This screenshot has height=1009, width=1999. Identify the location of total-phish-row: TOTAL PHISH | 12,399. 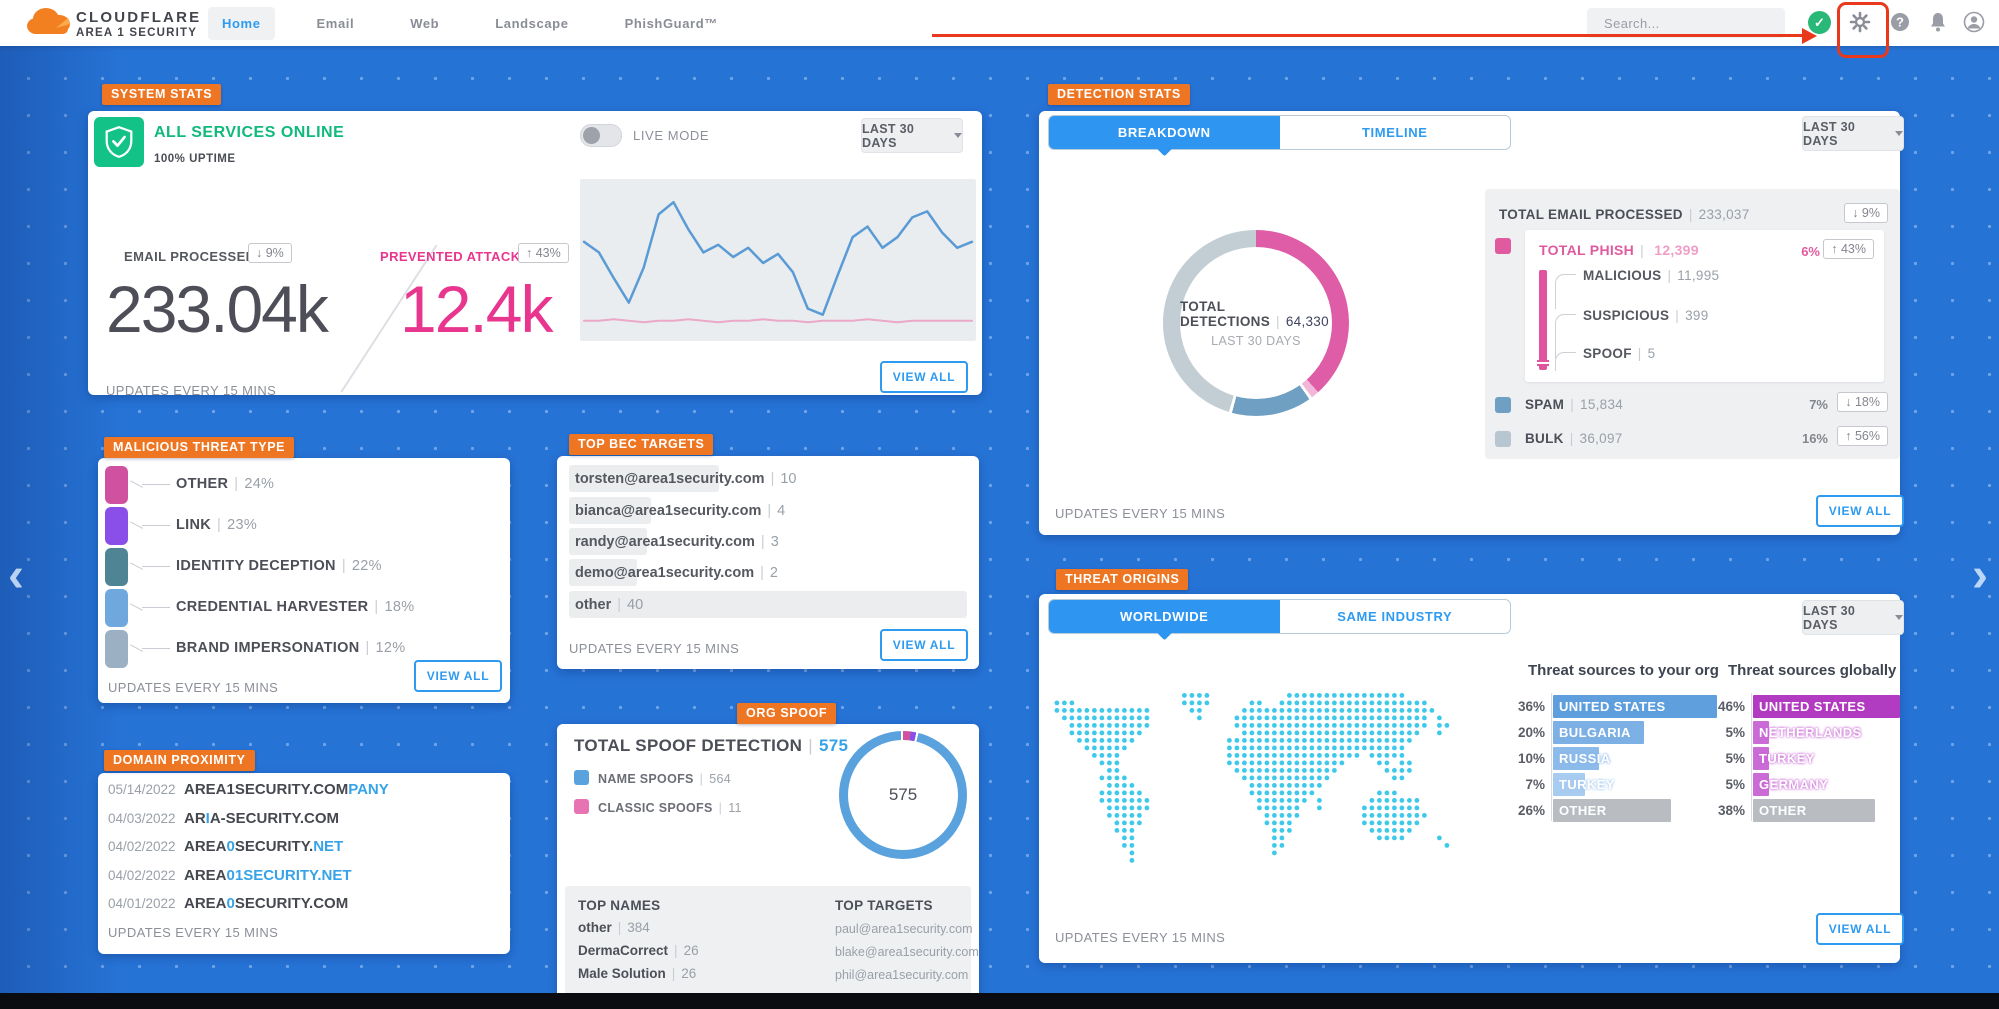
(1619, 250).